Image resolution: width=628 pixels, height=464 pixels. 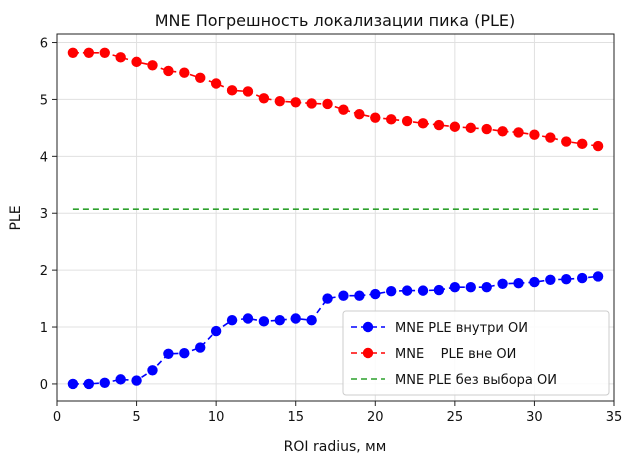 I want to click on legend-label: MNE PLE вне ОИ, so click(x=455, y=354).